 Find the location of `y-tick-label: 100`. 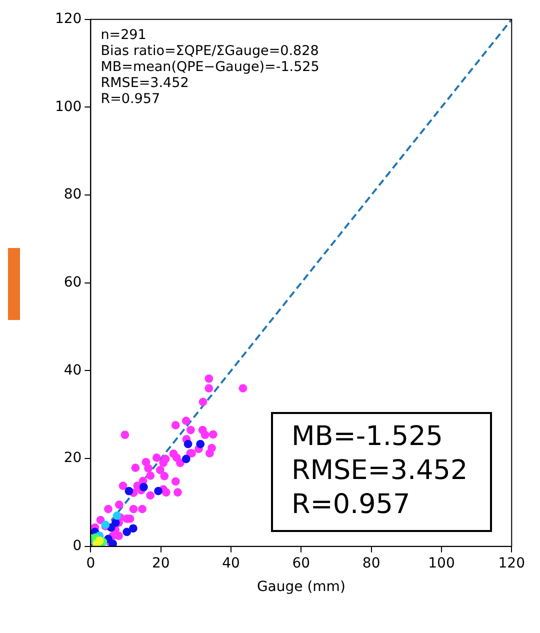

y-tick-label: 100 is located at coordinates (68, 106).